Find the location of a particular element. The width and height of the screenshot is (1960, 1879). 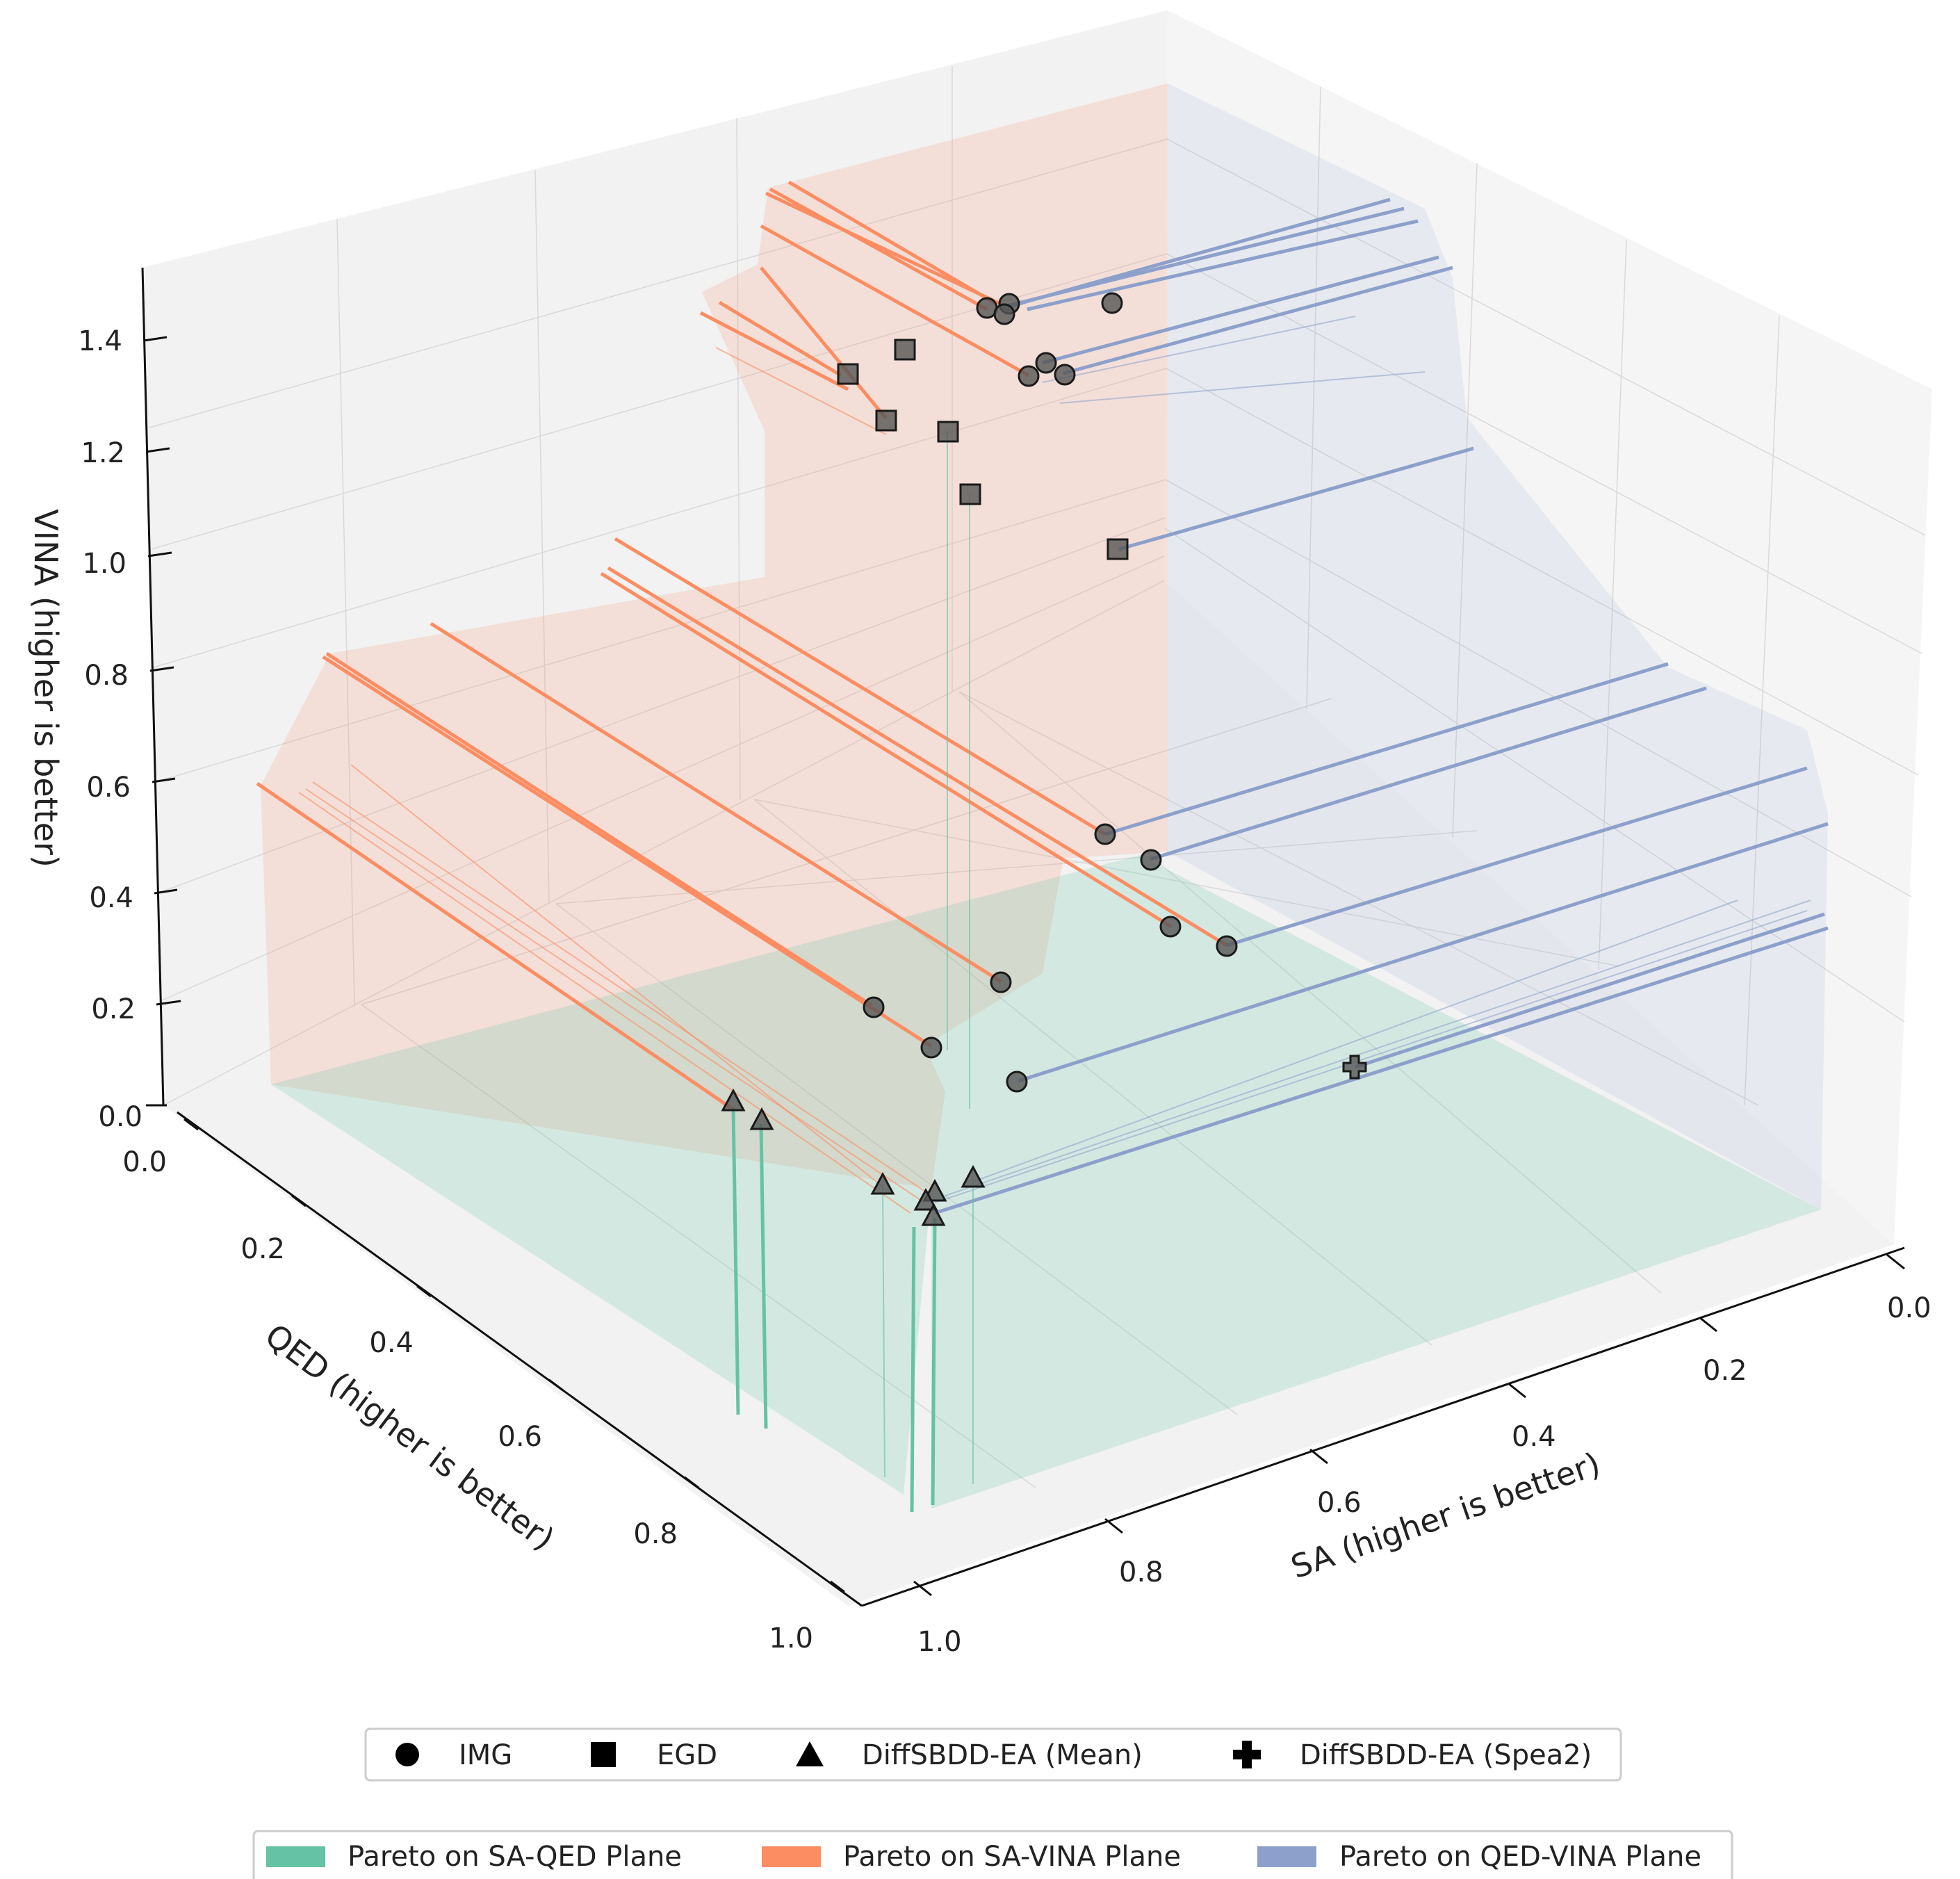

legend-qed-vina-label: Pareto on QED-VINA Plane is located at coordinates (1520, 1857).